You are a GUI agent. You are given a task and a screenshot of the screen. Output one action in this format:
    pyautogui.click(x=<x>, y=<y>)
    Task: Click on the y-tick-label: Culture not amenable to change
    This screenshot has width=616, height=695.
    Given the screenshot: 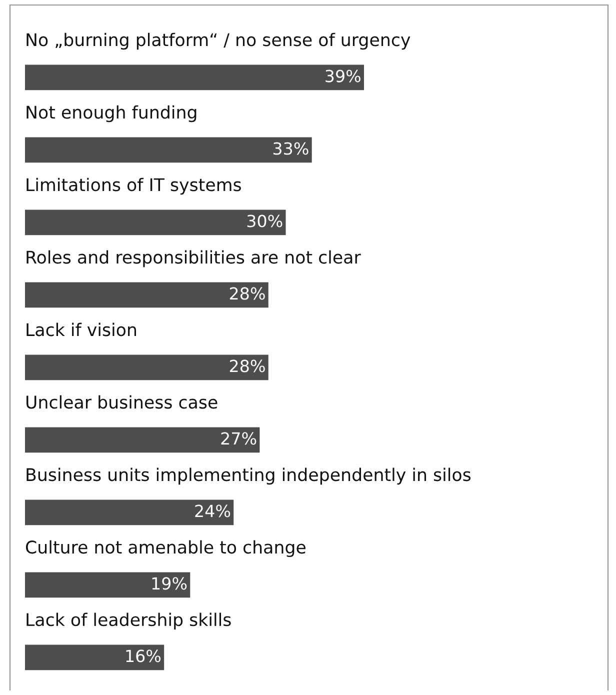 What is the action you would take?
    pyautogui.click(x=166, y=549)
    